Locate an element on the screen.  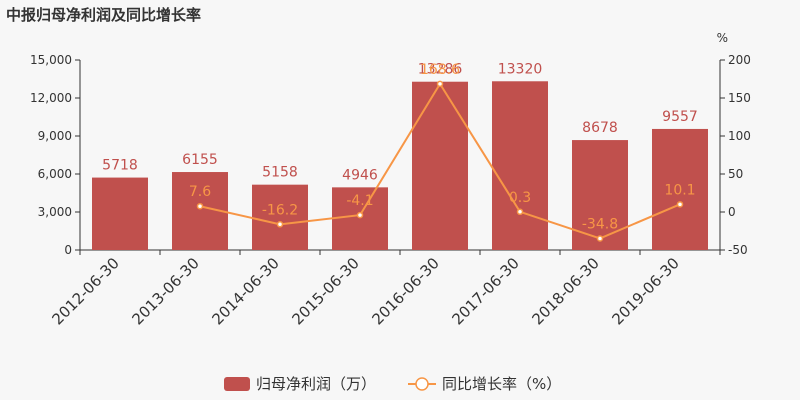
x-tick-label: 2019-06-30 is located at coordinates (645, 291).